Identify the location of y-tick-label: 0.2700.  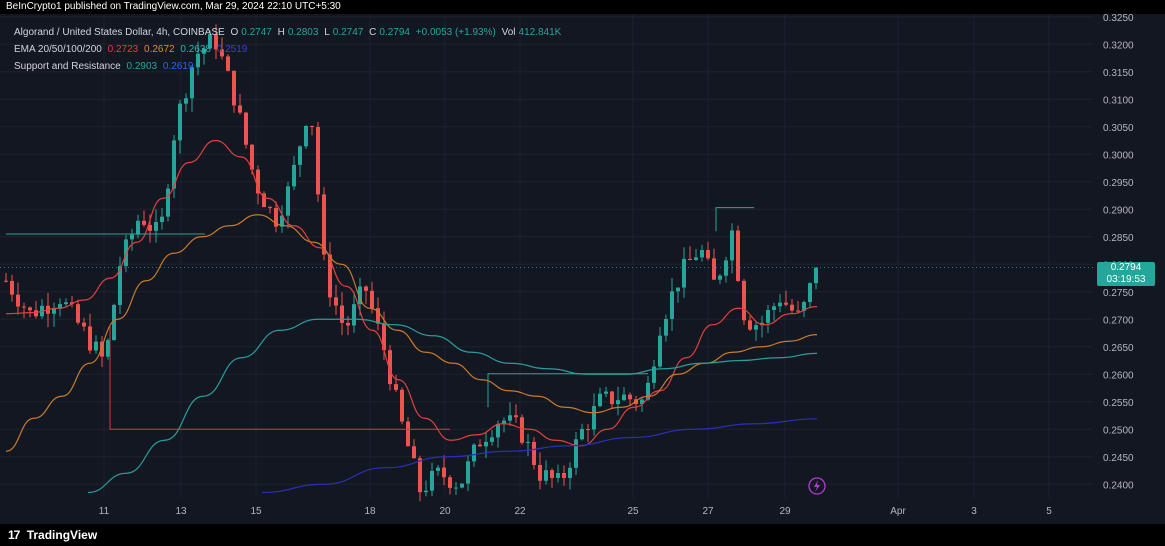
(1118, 320).